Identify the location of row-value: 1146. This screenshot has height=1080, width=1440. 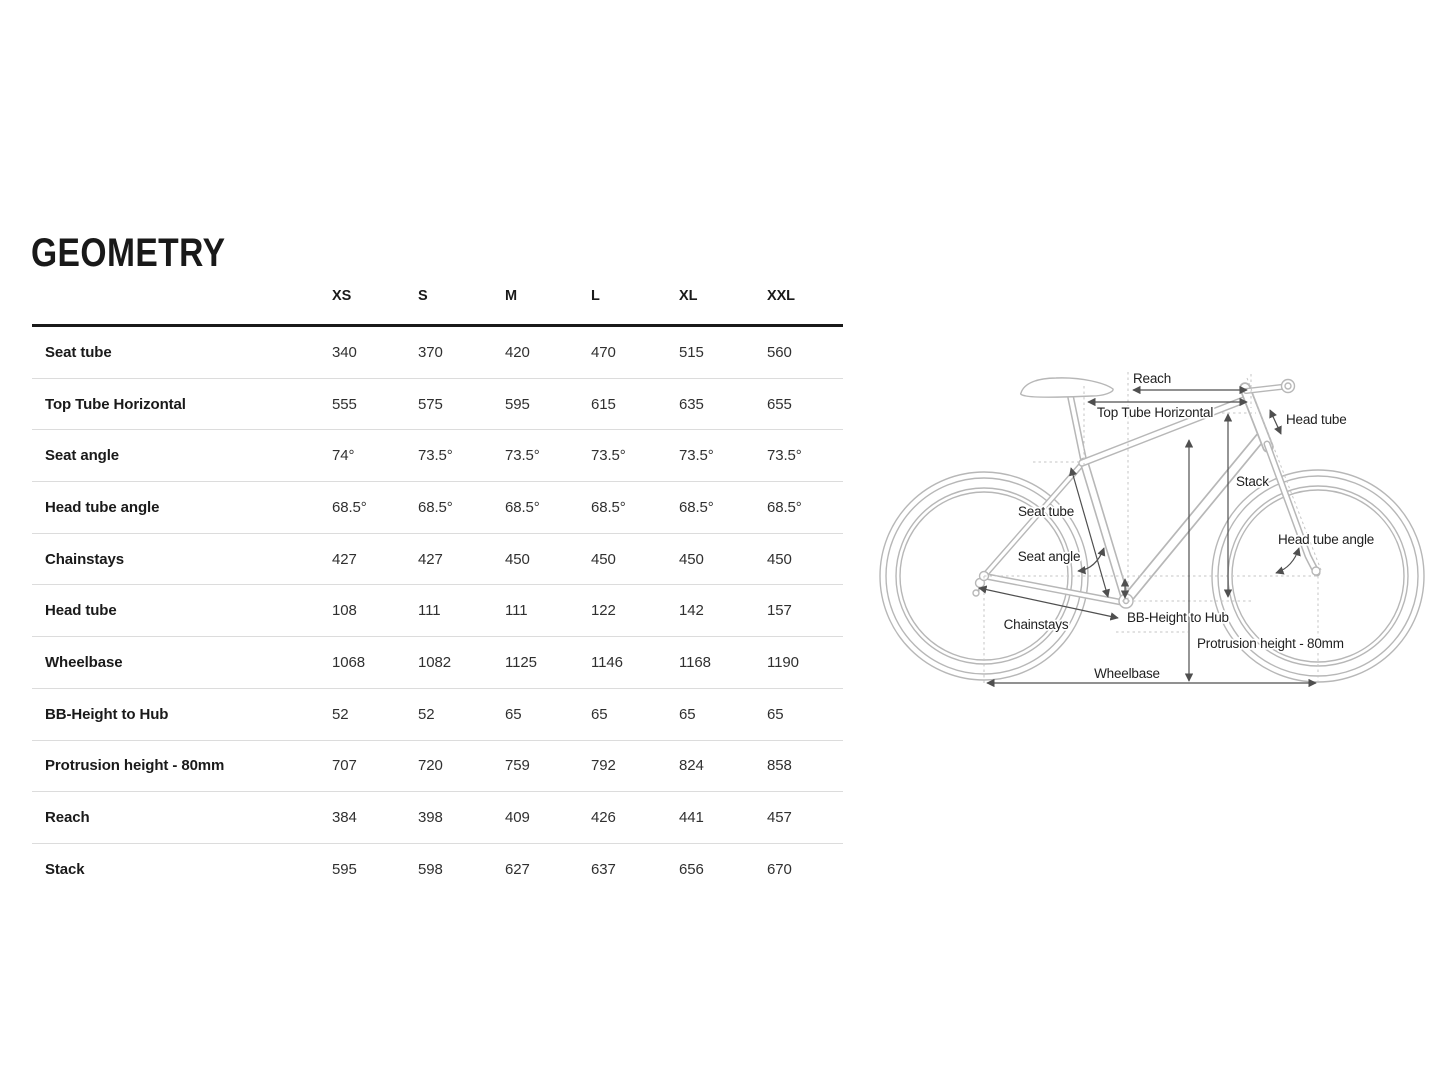
(607, 662).